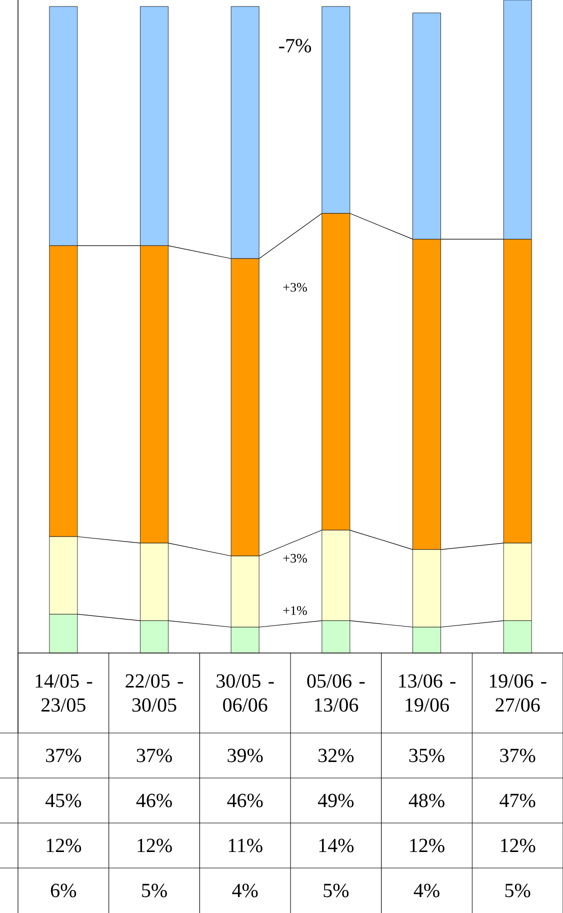 This screenshot has height=913, width=563. Describe the element at coordinates (245, 845) in the screenshot. I see `data-label: 11%` at that location.